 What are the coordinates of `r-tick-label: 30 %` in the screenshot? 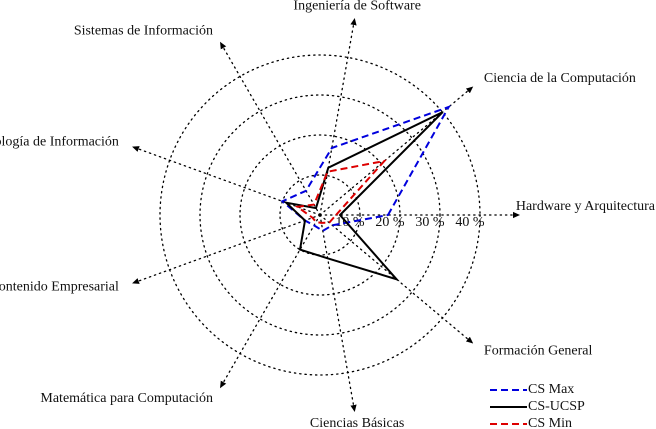 It's located at (430, 222).